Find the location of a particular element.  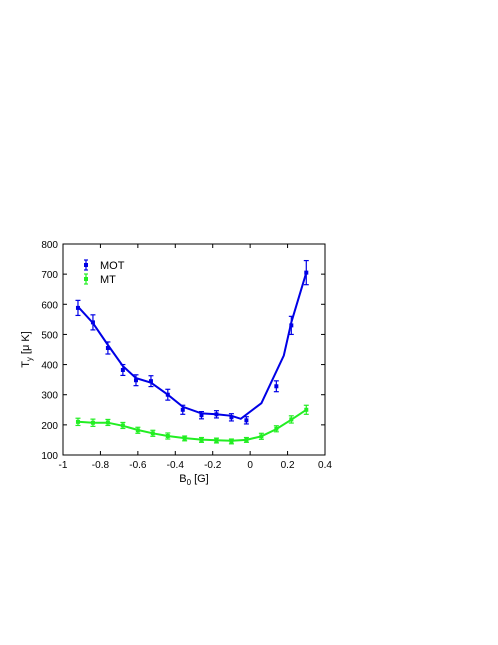

legend: MOT MT is located at coordinates (104, 272).